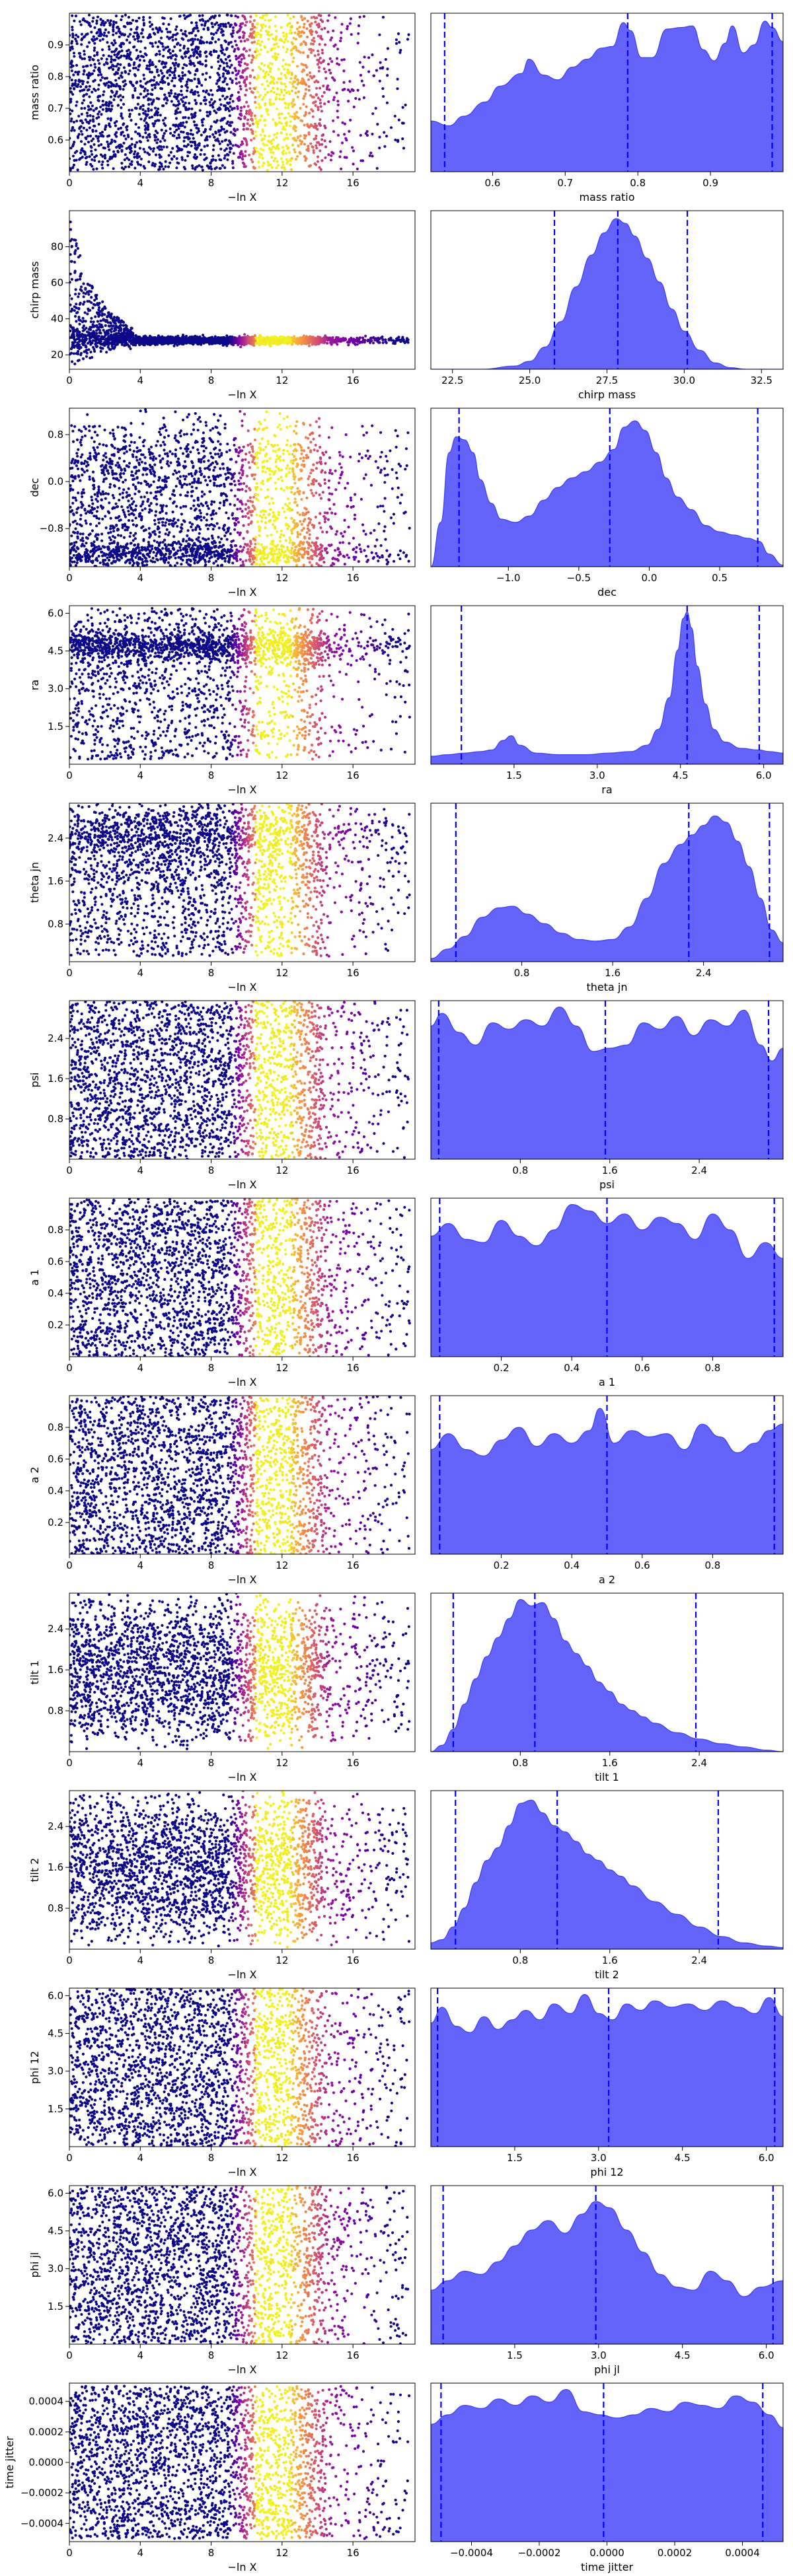 The image size is (793, 2576). I want to click on trace-ytick-label: 0.9, so click(56, 45).